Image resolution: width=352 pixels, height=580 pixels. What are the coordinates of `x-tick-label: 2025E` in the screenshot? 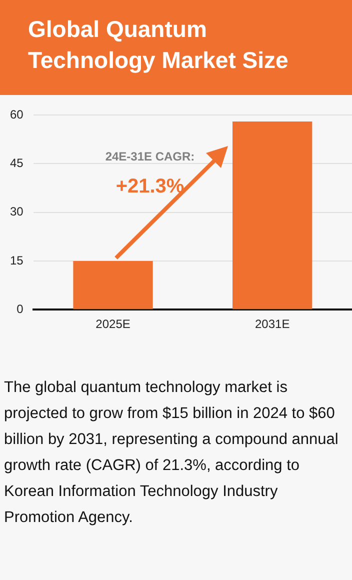 It's located at (113, 324).